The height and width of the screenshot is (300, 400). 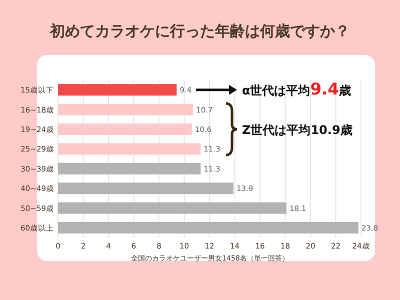 What do you see at coordinates (199, 31) in the screenshot?
I see `chart-title: 初めてカラオケに行った年齢は何歳ですか？` at bounding box center [199, 31].